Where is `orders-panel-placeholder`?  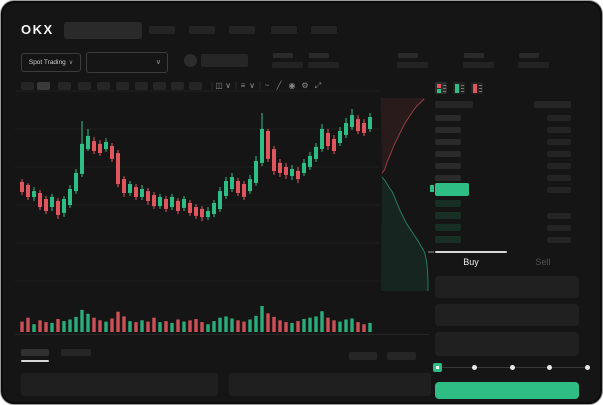 orders-panel-placeholder is located at coordinates (330, 384).